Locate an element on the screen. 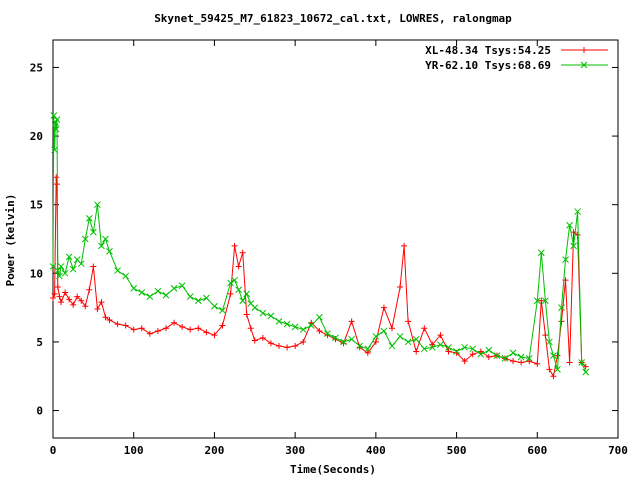  x-axis-label: Time(Seconds) is located at coordinates (333, 469).